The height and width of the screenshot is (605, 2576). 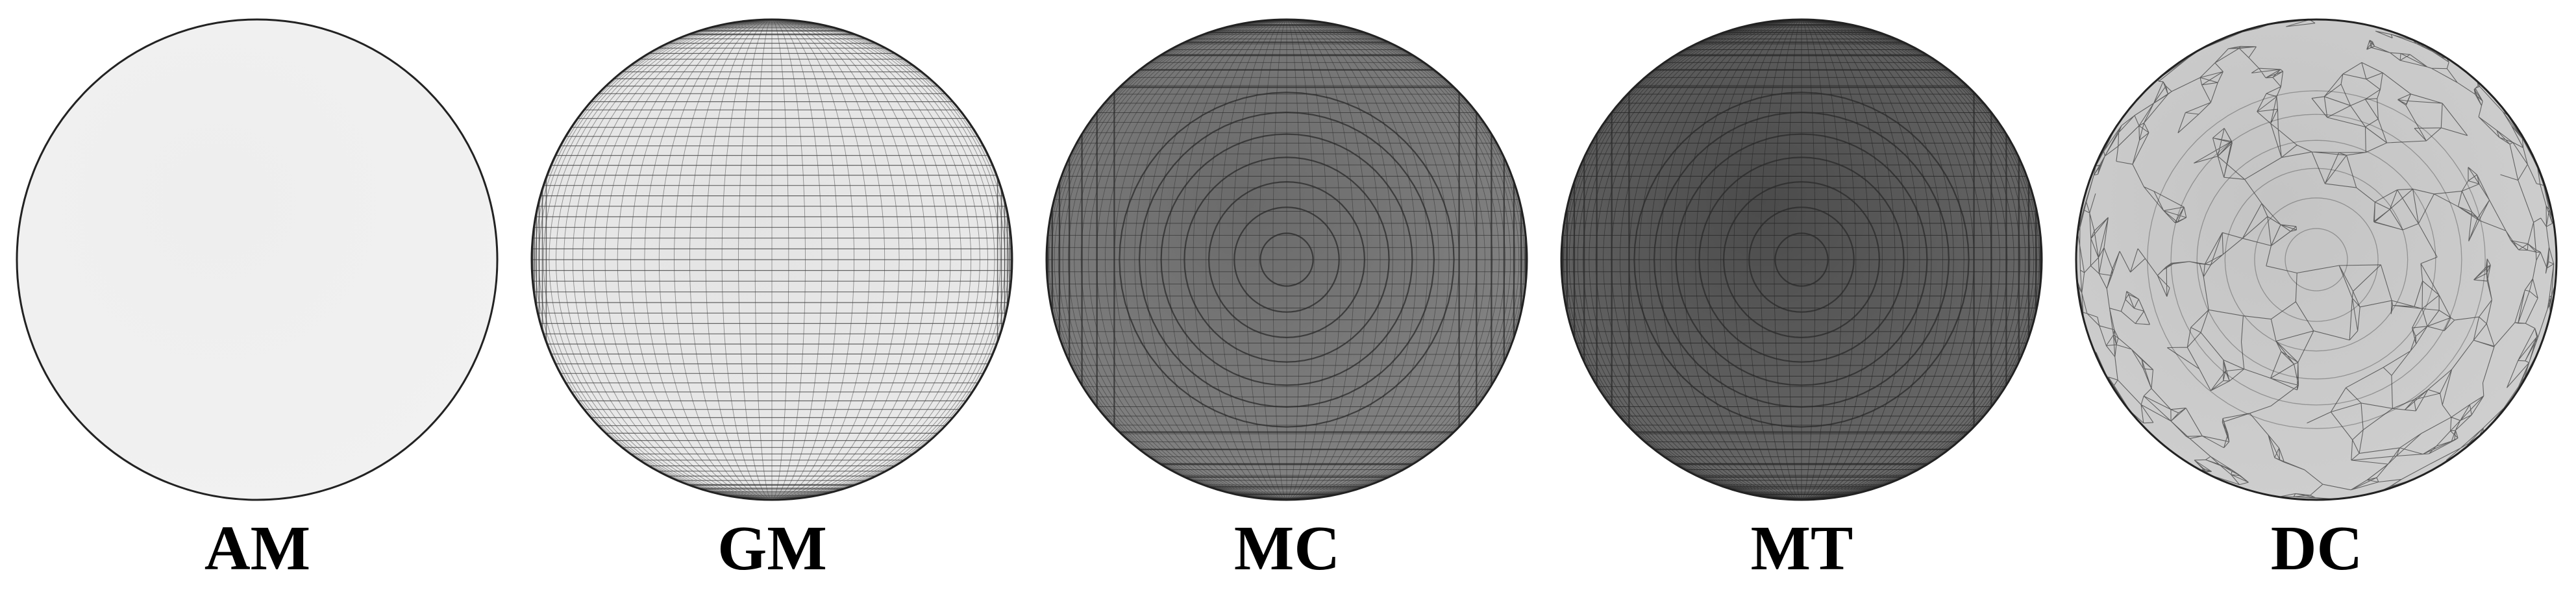 I want to click on caption-mt: MT, so click(x=1801, y=548).